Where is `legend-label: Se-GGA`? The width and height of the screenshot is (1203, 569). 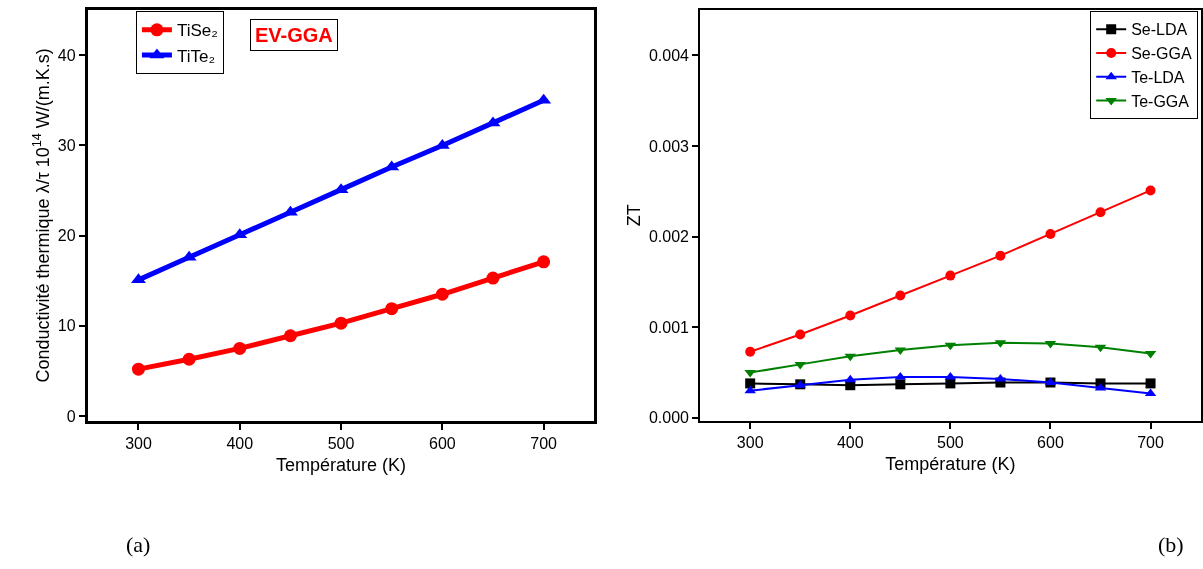
legend-label: Se-GGA is located at coordinates (1161, 54).